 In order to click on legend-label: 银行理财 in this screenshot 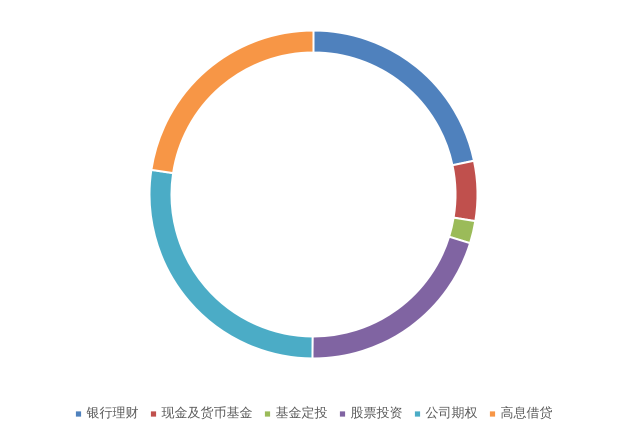, I will do `click(112, 413)`.